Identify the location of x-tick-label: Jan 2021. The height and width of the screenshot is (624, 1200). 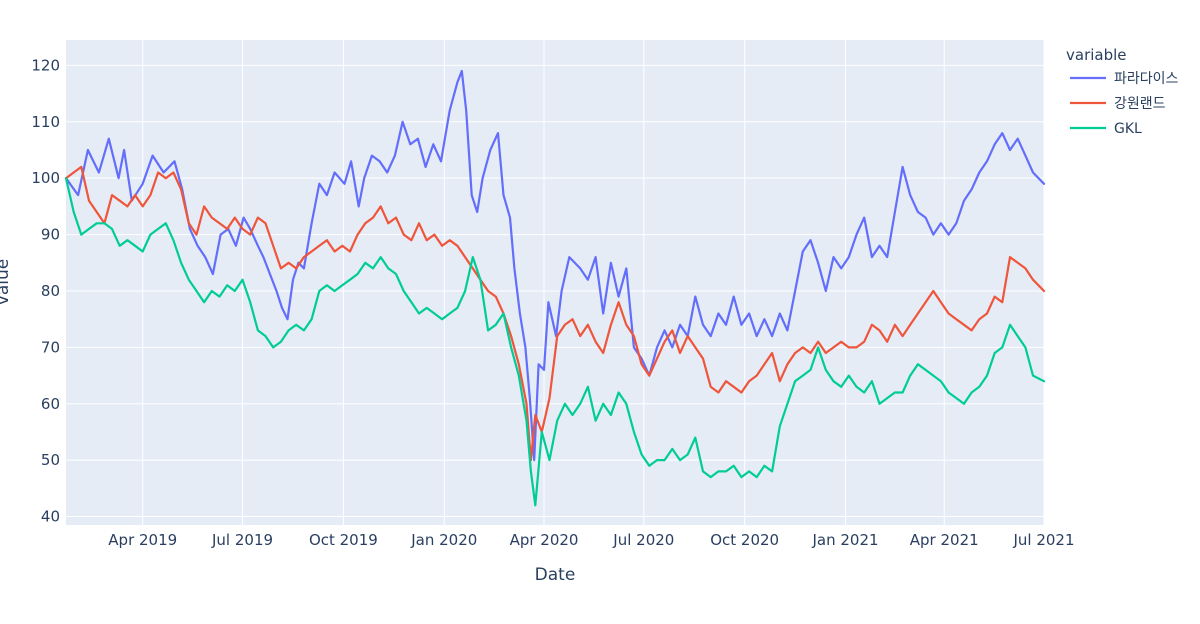
(845, 540).